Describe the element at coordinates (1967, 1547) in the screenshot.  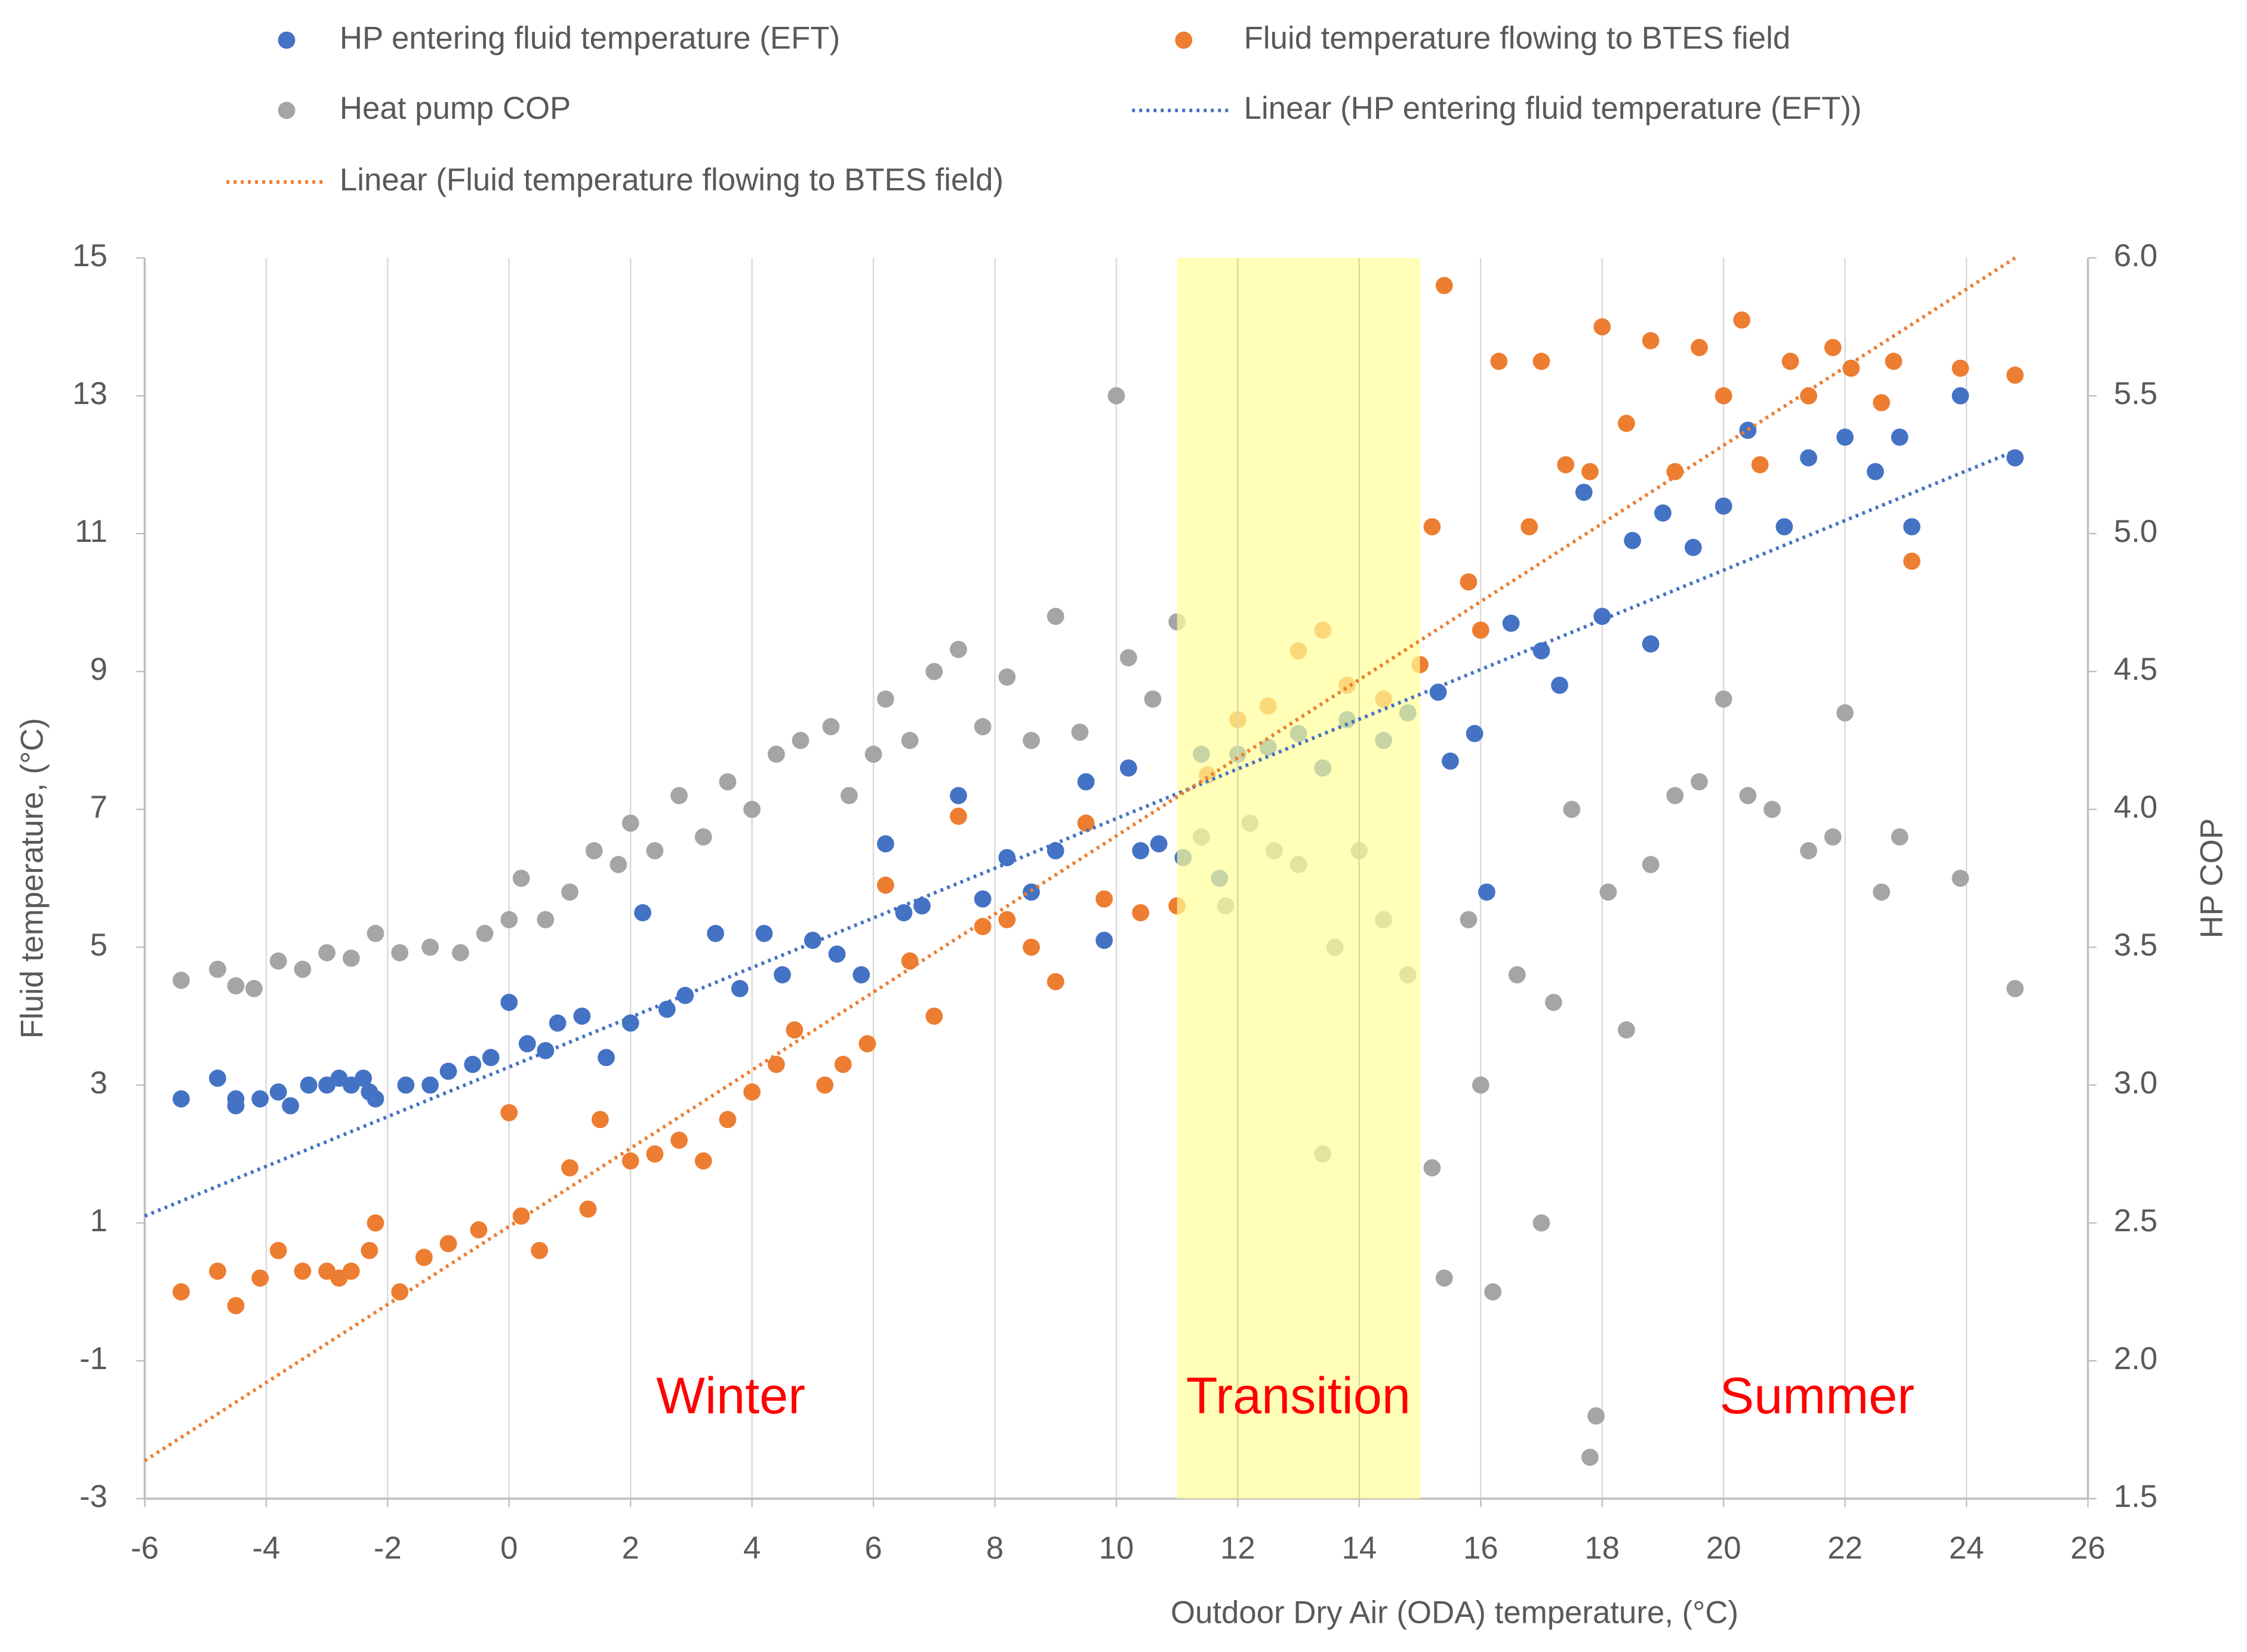
I see `x-tick-label: 24` at that location.